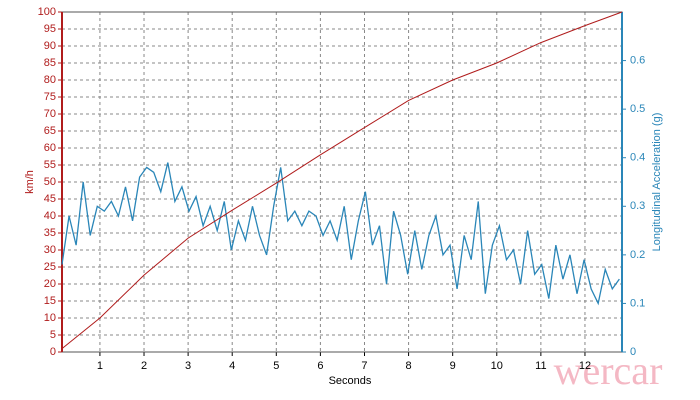 The width and height of the screenshot is (700, 400). I want to click on x-tick-label: 12, so click(585, 366).